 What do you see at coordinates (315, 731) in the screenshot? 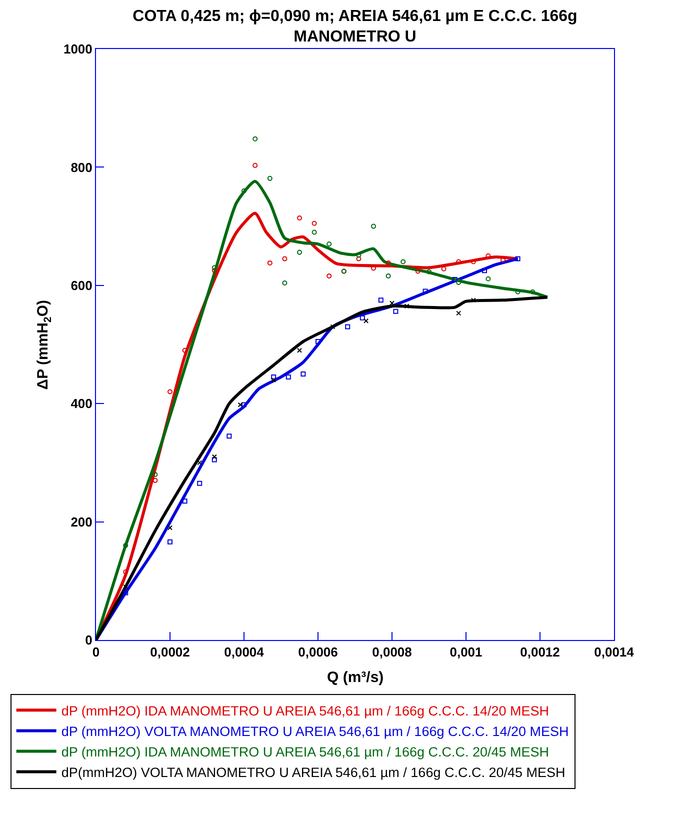
I see `legend-label: dP (mmH2O) VOLTA MANOMETRO U AREIA 546,61 µm / 166g C.C.C. 14/20 MESH` at bounding box center [315, 731].